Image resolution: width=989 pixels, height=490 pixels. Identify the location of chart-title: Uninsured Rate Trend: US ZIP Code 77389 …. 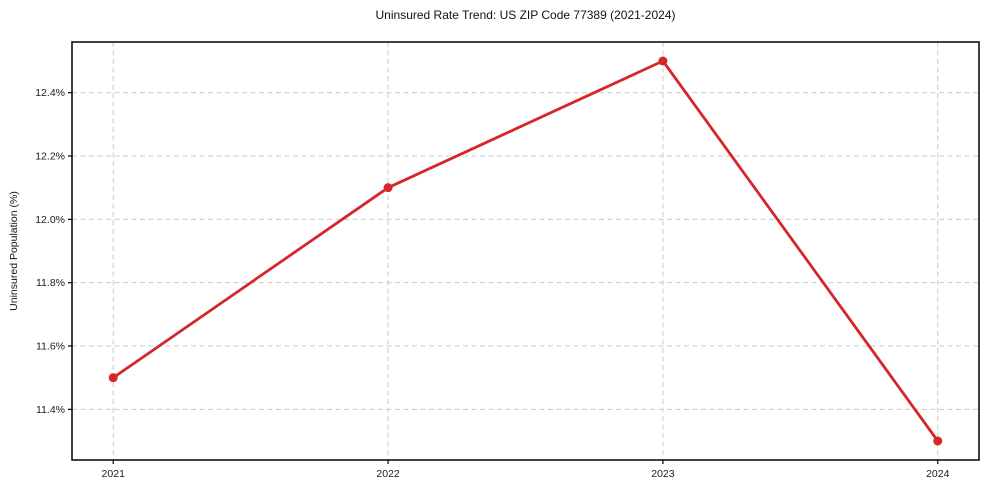
(525, 15).